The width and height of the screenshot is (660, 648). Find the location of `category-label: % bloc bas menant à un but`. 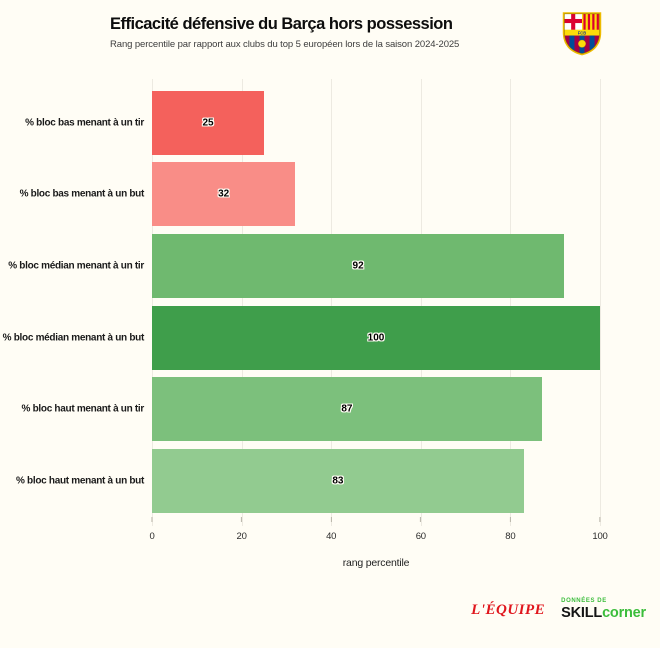

category-label: % bloc bas menant à un but is located at coordinates (82, 194).